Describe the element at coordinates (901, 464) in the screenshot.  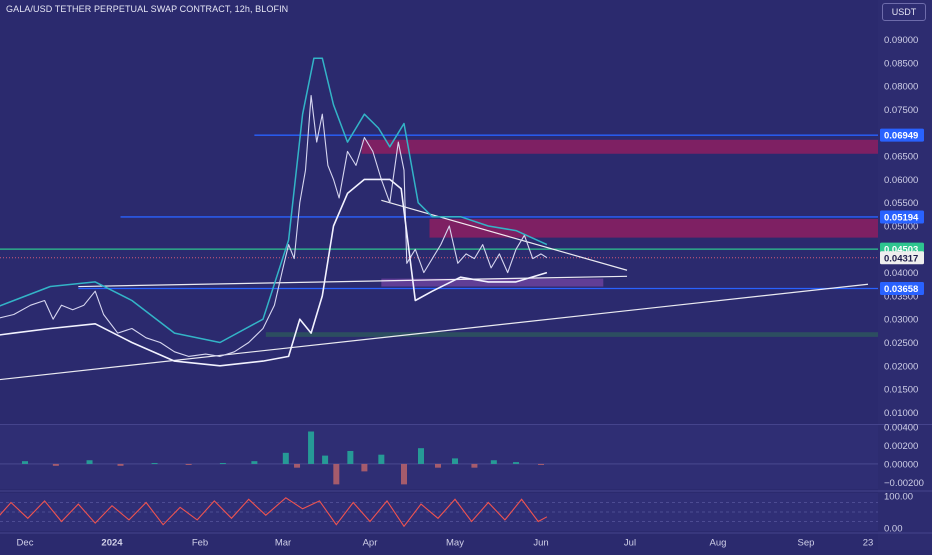
I see `histogram-tick-label: 0.00000` at that location.